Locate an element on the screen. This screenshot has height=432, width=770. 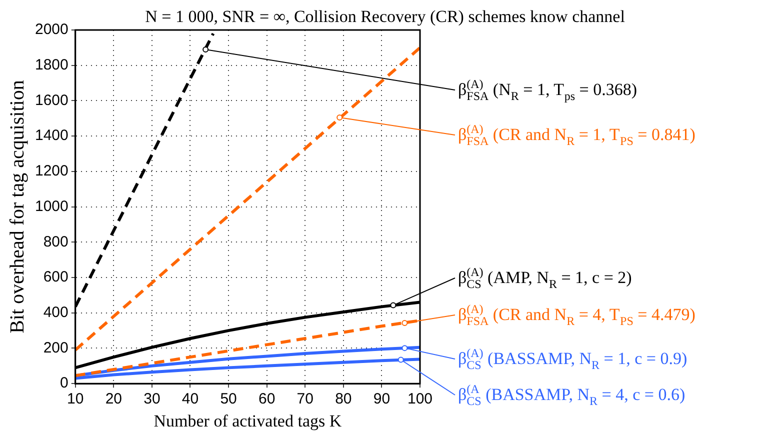
y-axis-title: Bit overhead for tag acquisition is located at coordinates (17, 207).